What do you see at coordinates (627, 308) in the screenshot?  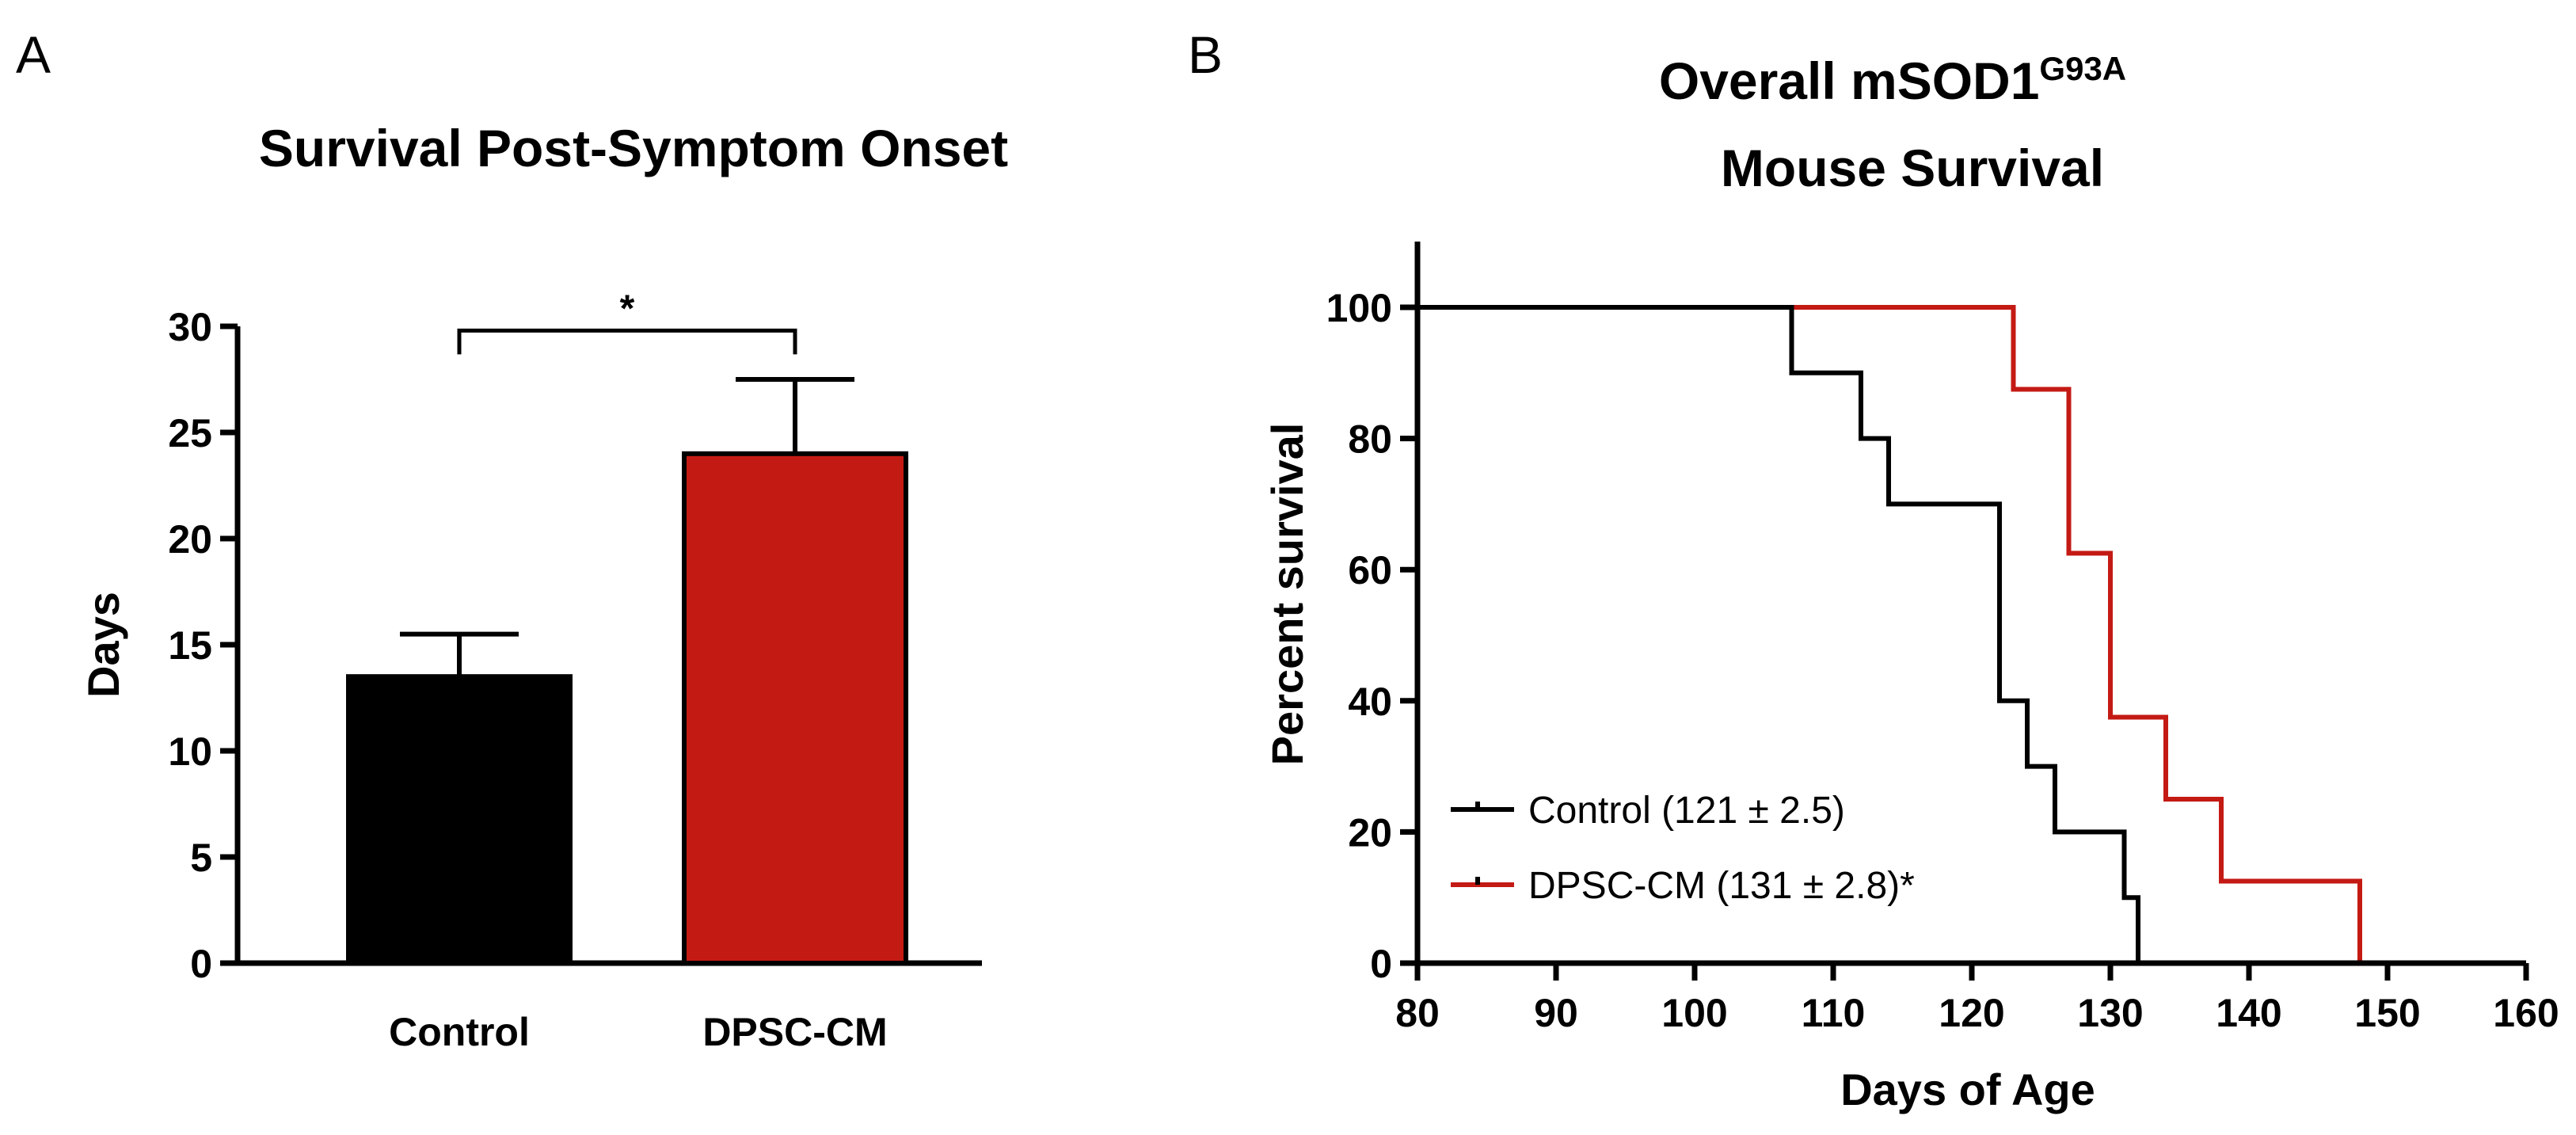 I see `significance-star: *` at bounding box center [627, 308].